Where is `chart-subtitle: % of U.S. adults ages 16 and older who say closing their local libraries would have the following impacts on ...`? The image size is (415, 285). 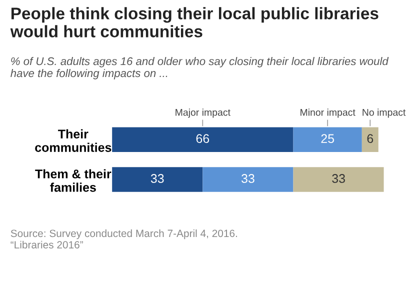 chart-subtitle: % of U.S. adults ages 16 and older who say closing their local libraries would have the following impacts on ... is located at coordinates (199, 68).